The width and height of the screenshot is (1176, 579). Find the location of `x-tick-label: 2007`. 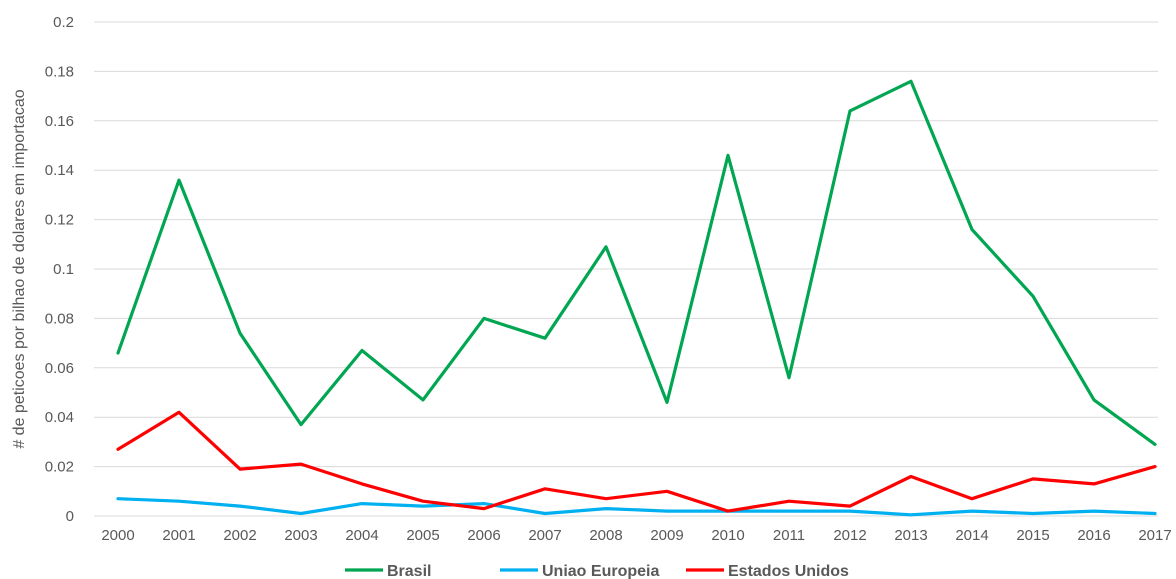

x-tick-label: 2007 is located at coordinates (544, 535).